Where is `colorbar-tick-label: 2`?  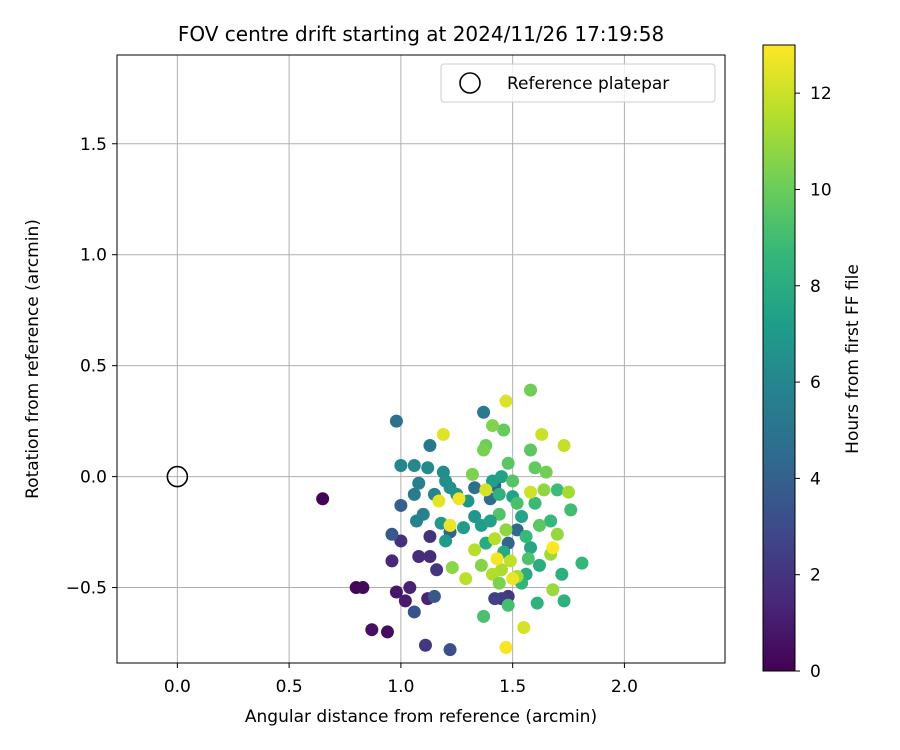
colorbar-tick-label: 2 is located at coordinates (815, 576).